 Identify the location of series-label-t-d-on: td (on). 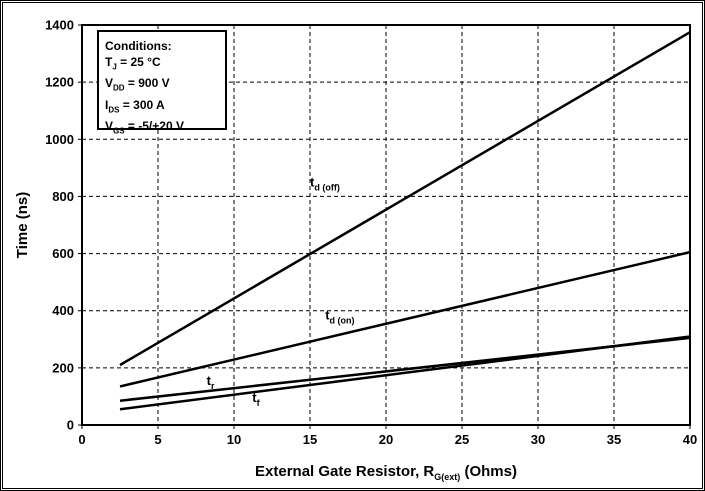
(339, 316).